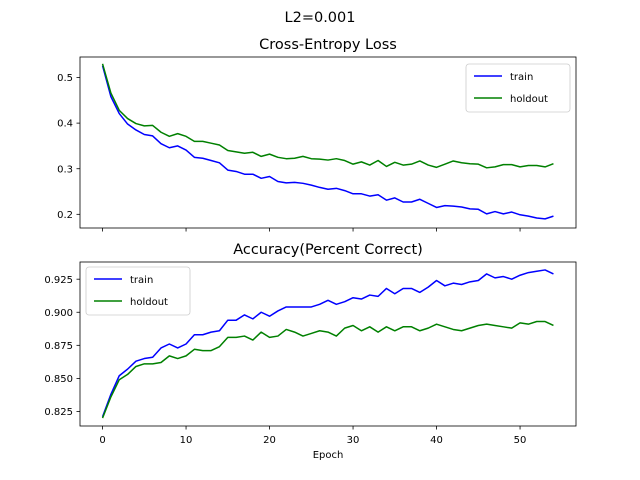 The height and width of the screenshot is (480, 640). Describe the element at coordinates (436, 440) in the screenshot. I see `accuracy-x-tick-label: 40` at that location.